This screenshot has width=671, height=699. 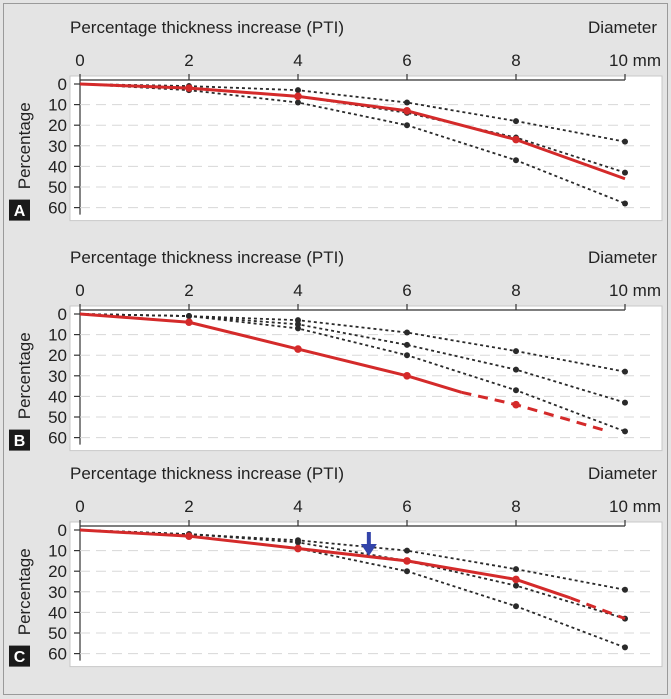 I want to click on panel-badge, so click(x=19, y=210).